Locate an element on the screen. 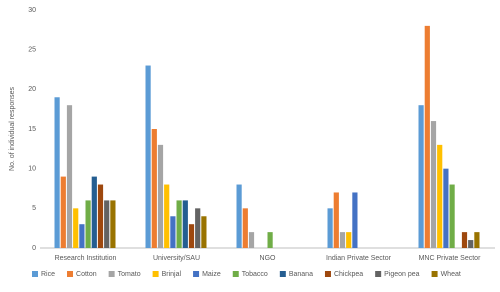  legend-label: Wheat is located at coordinates (451, 274).